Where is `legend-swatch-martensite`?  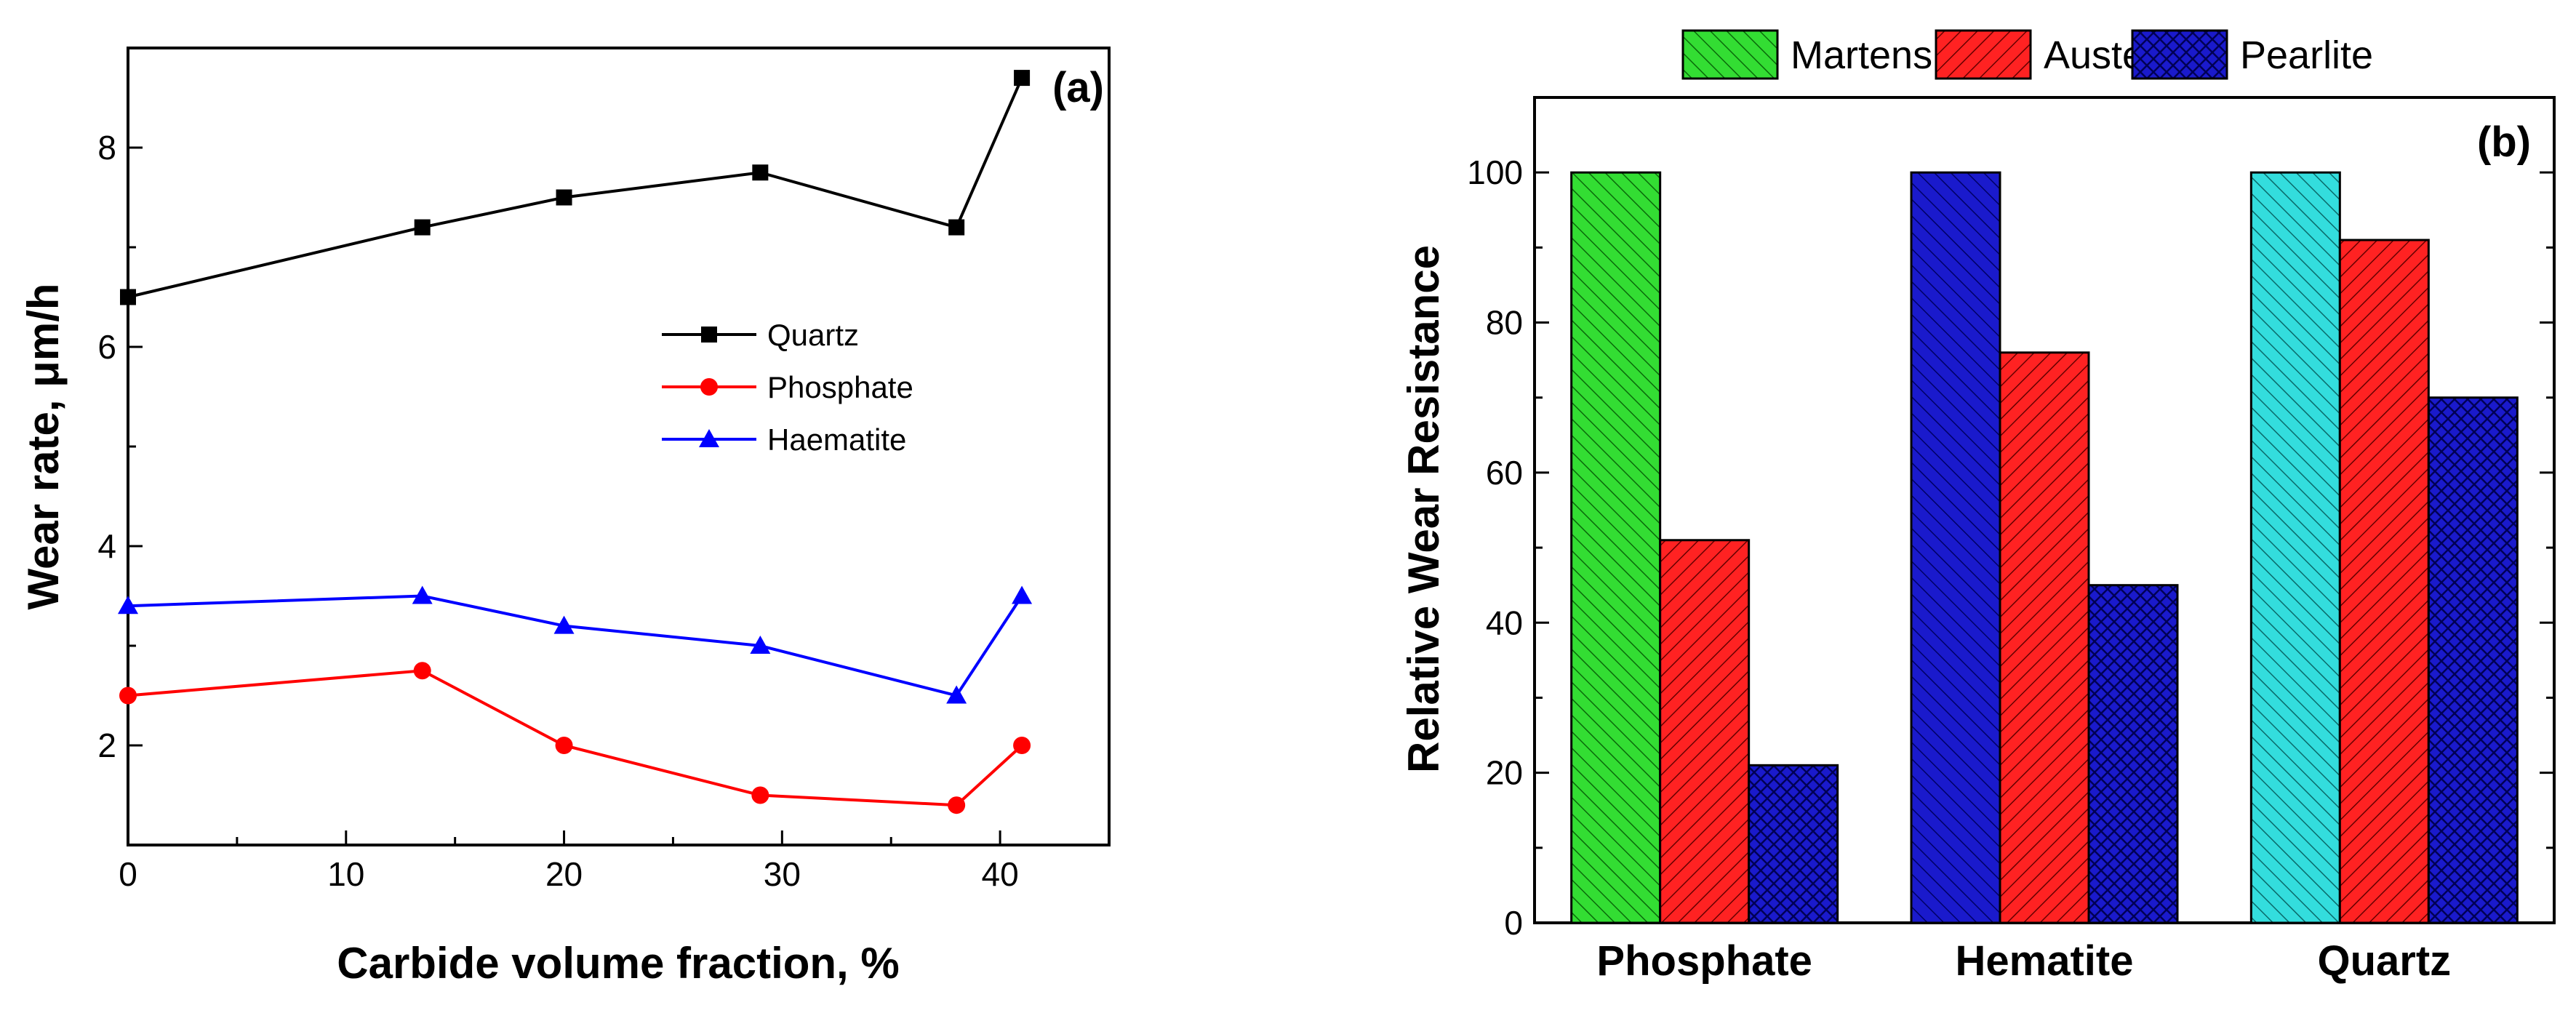 legend-swatch-martensite is located at coordinates (1730, 55).